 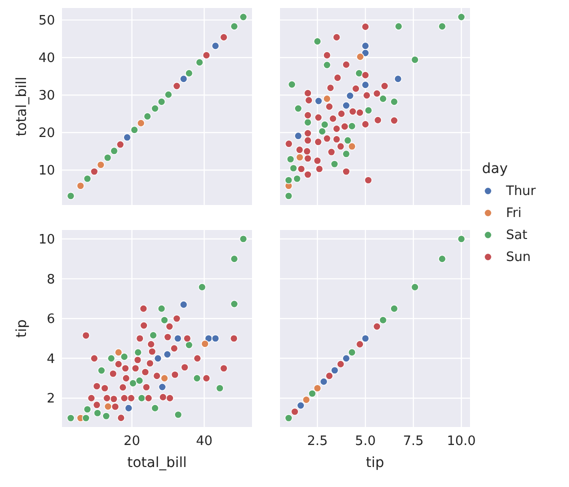 What do you see at coordinates (50, 320) in the screenshot?
I see `y-tick-label: 6` at bounding box center [50, 320].